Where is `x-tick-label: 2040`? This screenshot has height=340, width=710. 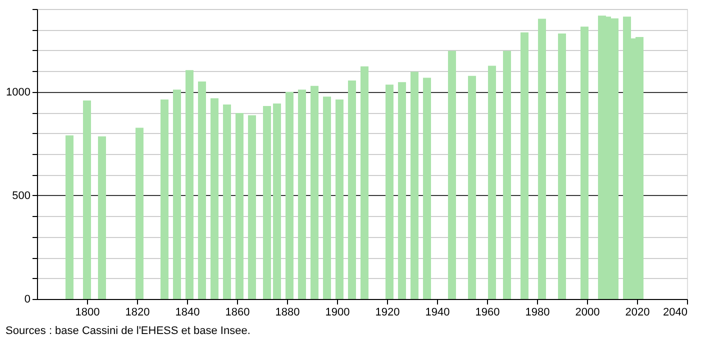
x-tick-label: 2040 is located at coordinates (675, 312).